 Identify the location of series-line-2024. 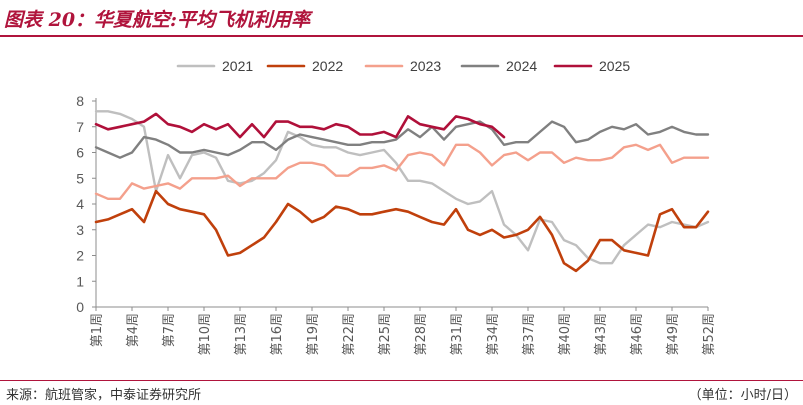
(402, 139).